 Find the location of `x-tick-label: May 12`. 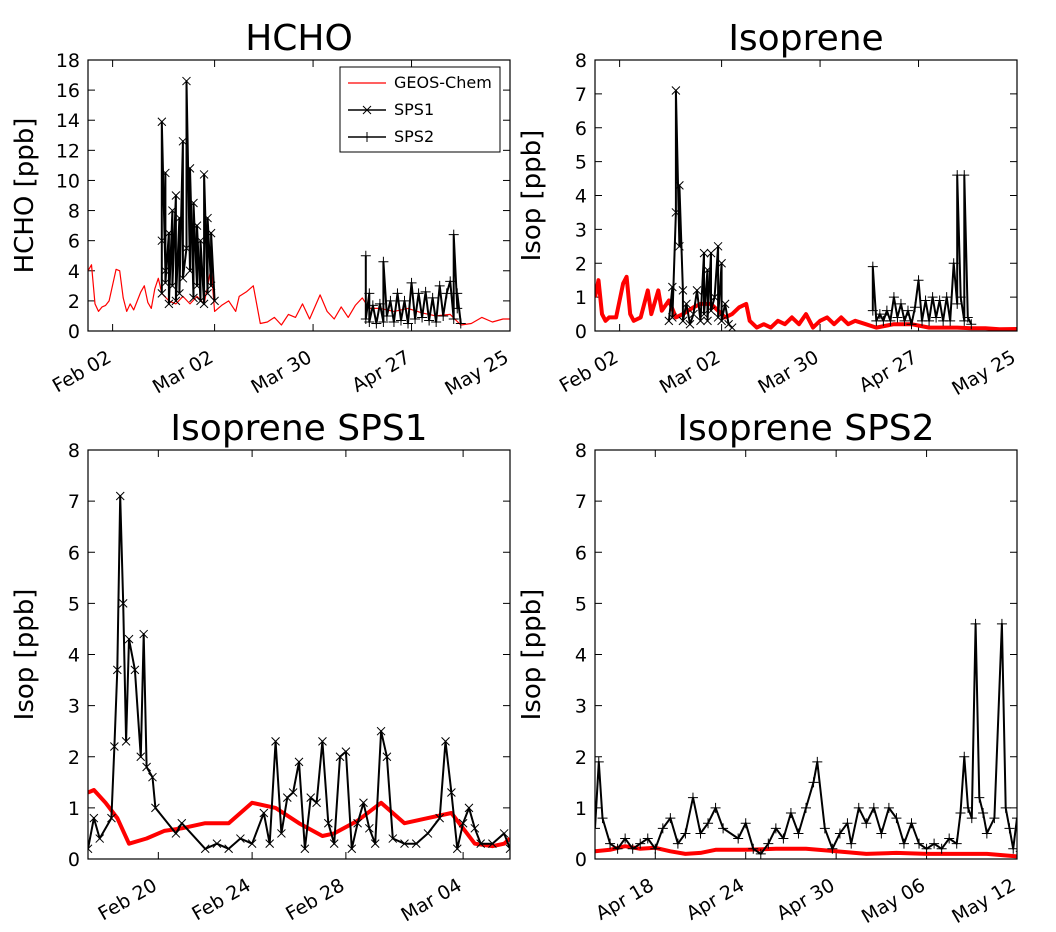

x-tick-label: May 12 is located at coordinates (983, 901).